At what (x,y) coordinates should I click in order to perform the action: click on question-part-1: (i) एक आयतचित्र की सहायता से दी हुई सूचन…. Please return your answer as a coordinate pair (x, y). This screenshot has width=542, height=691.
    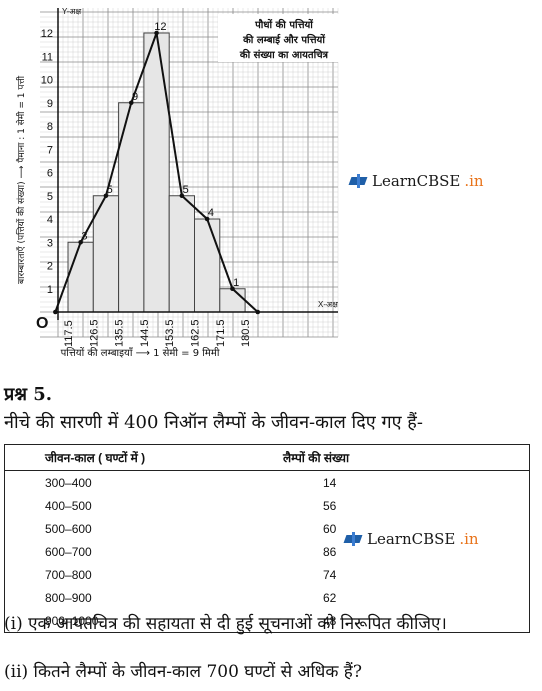
    Looking at the image, I should click on (225, 624).